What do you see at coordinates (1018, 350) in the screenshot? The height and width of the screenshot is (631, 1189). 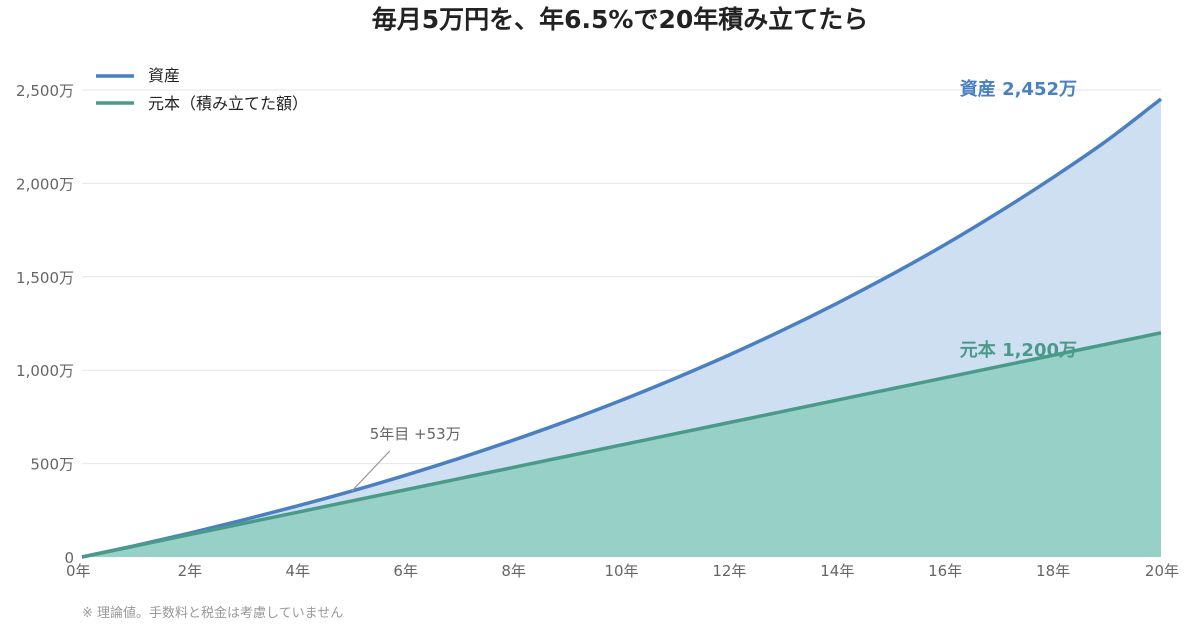 I see `end-label-principal: 元本 1,200万` at bounding box center [1018, 350].